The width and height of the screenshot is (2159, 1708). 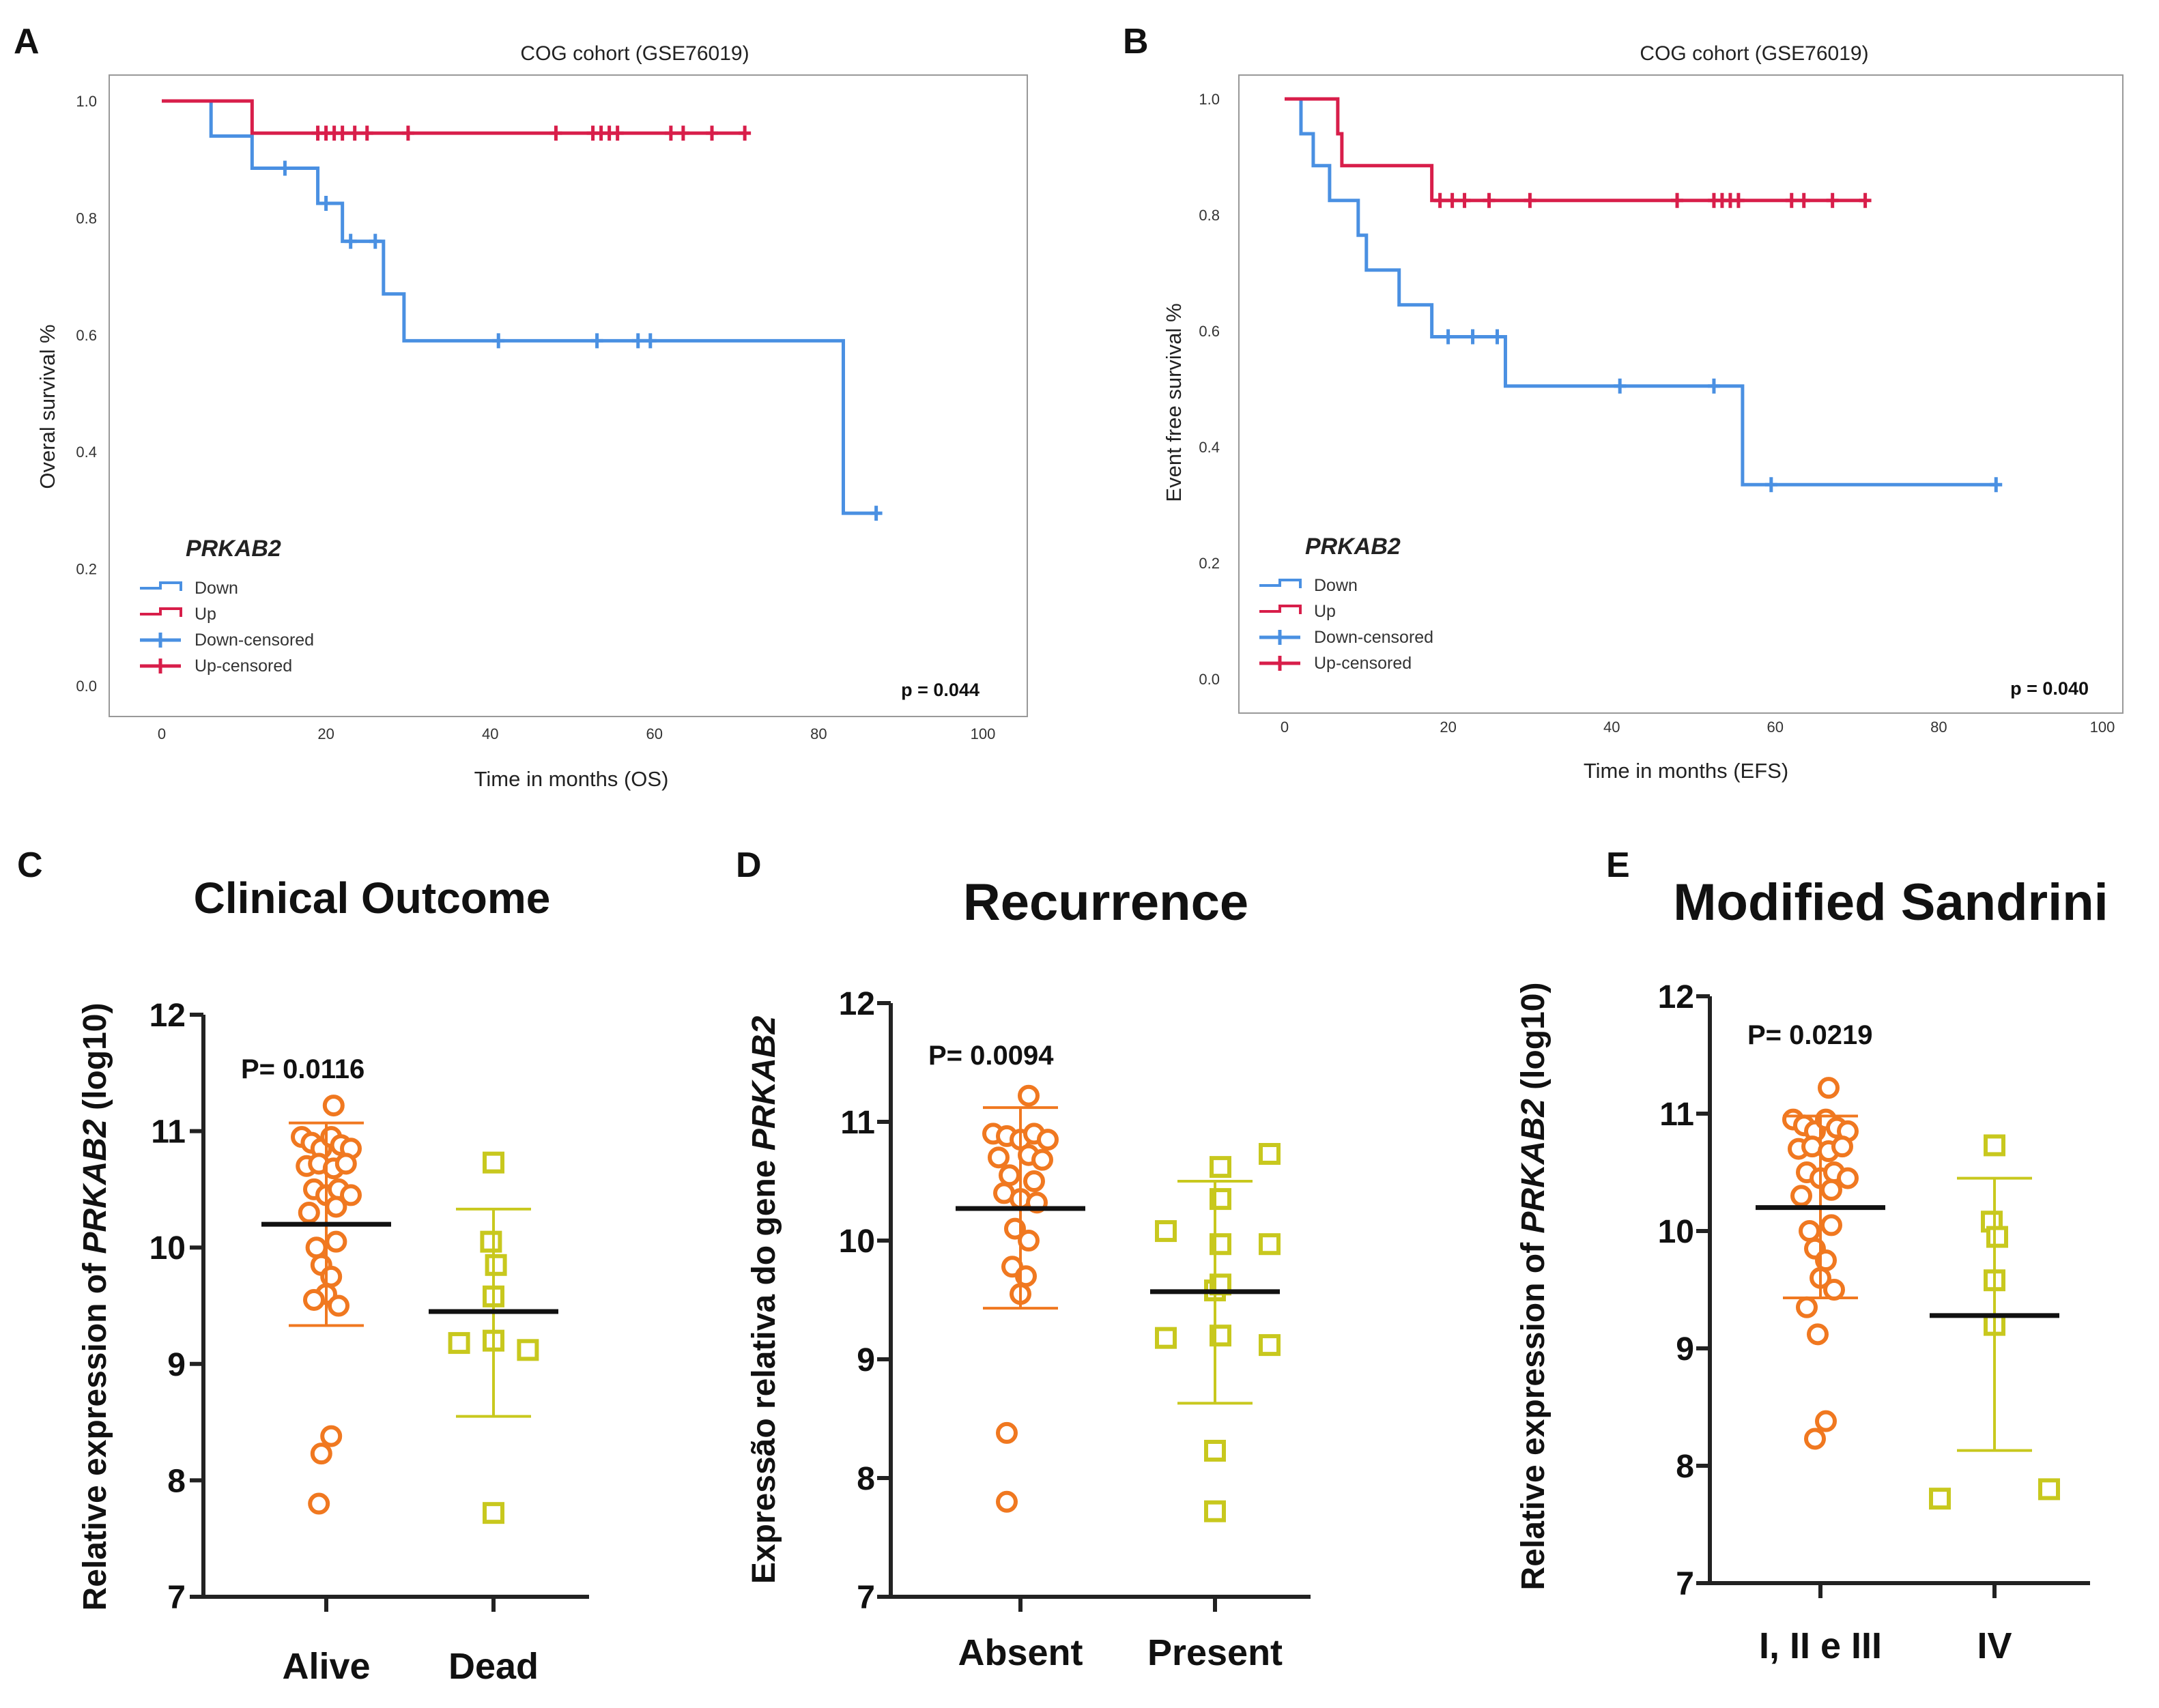 What do you see at coordinates (2103, 727) in the screenshot?
I see `x-tick-label: 100` at bounding box center [2103, 727].